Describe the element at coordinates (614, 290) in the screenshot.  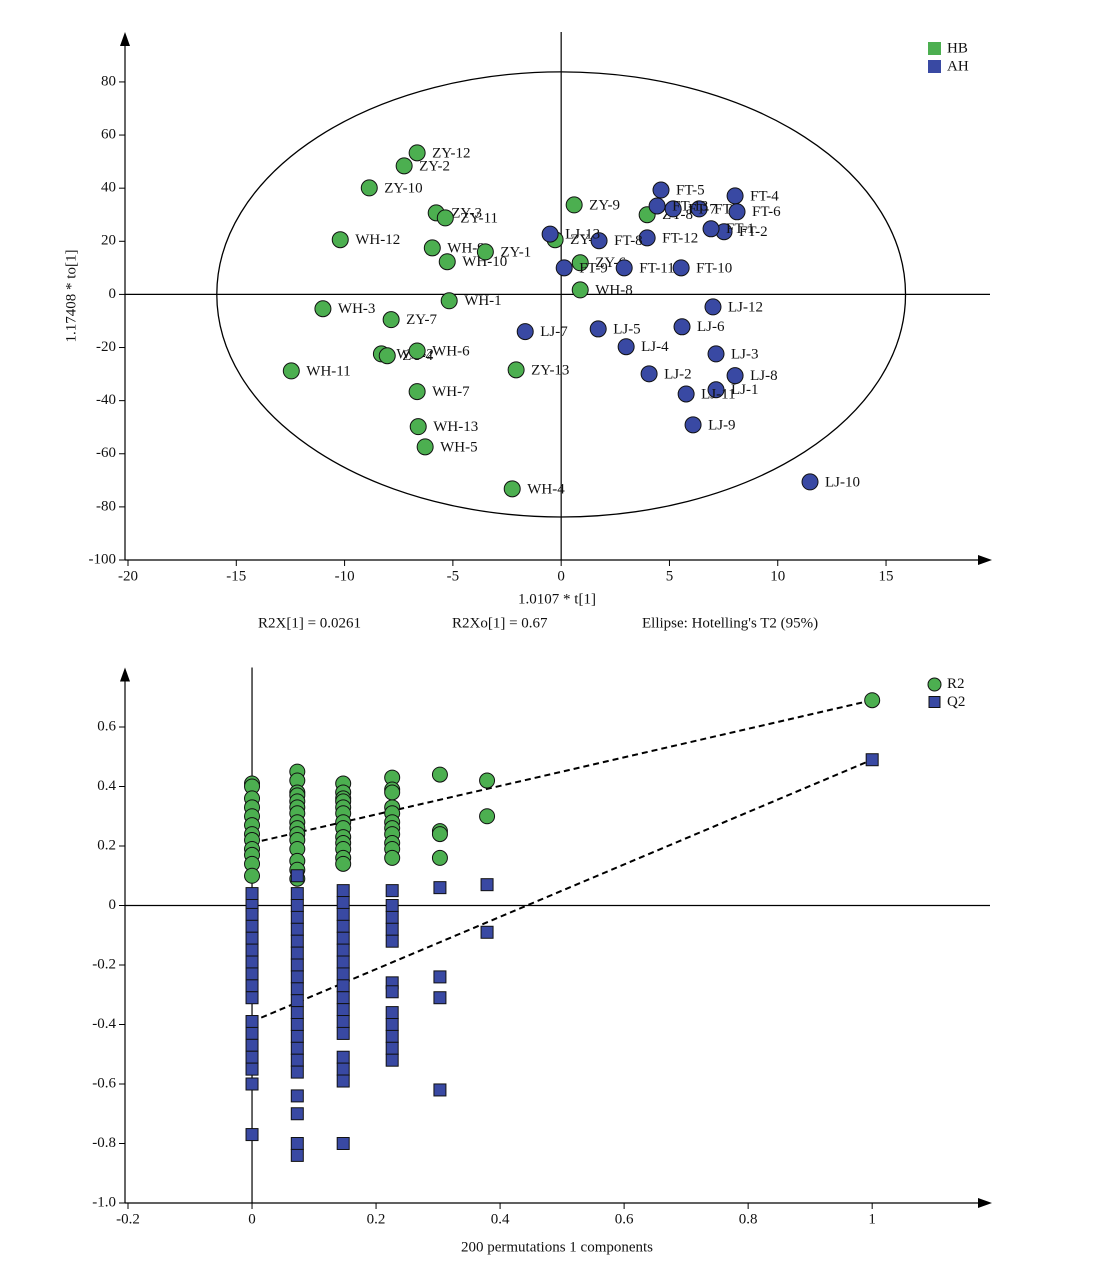
I see `point-label: WH-8` at that location.